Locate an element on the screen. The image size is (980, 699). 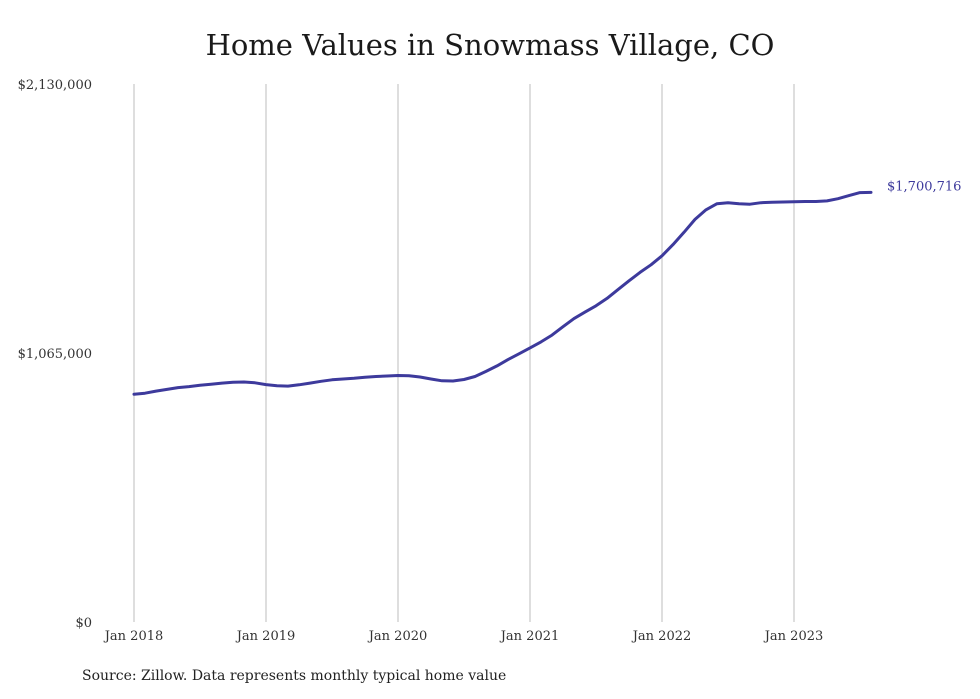
y-tick-label: $1,065,000 is located at coordinates (55, 354).